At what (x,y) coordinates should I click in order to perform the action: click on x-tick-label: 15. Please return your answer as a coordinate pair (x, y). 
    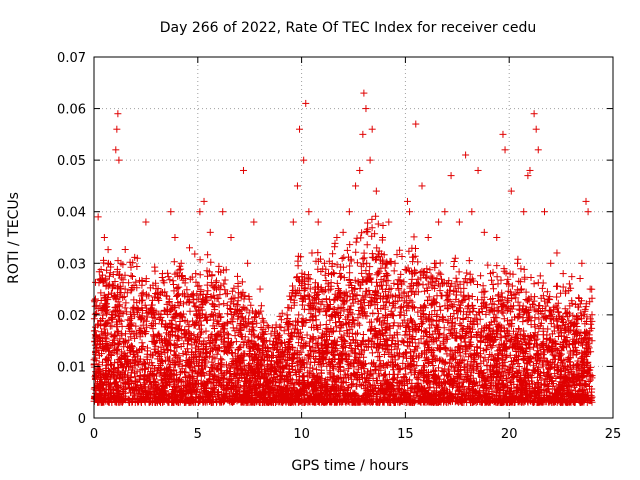
    Looking at the image, I should click on (405, 434).